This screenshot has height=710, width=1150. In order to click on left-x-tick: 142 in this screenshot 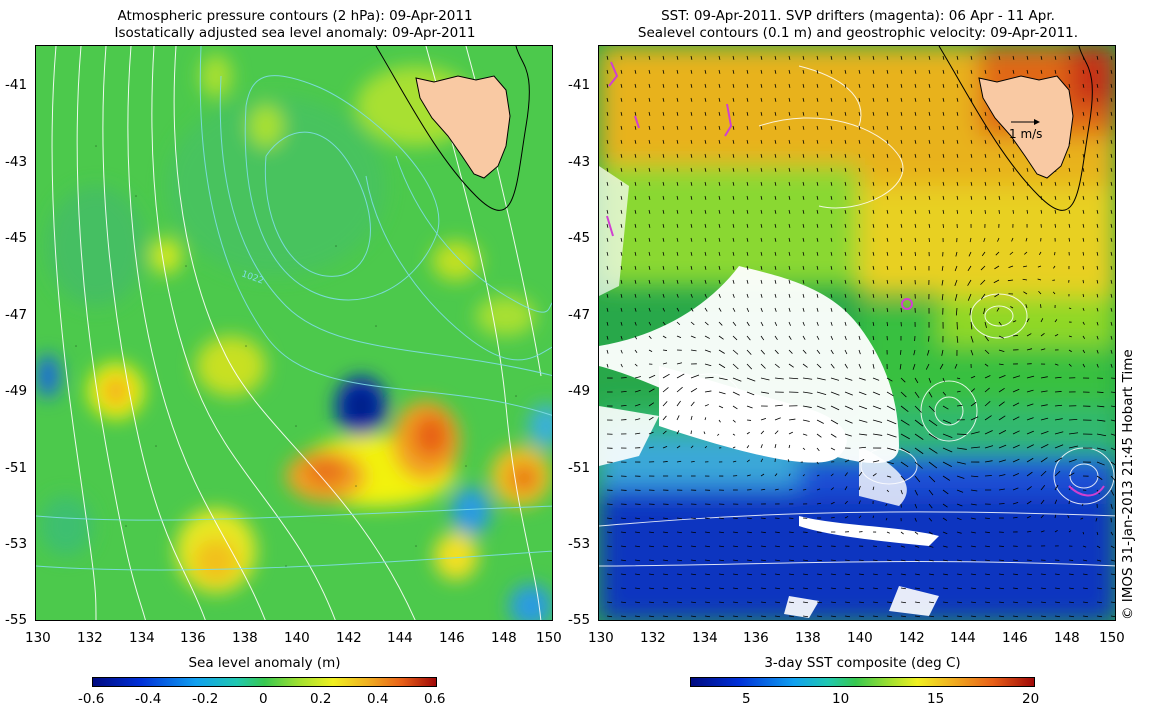, I will do `click(349, 638)`.